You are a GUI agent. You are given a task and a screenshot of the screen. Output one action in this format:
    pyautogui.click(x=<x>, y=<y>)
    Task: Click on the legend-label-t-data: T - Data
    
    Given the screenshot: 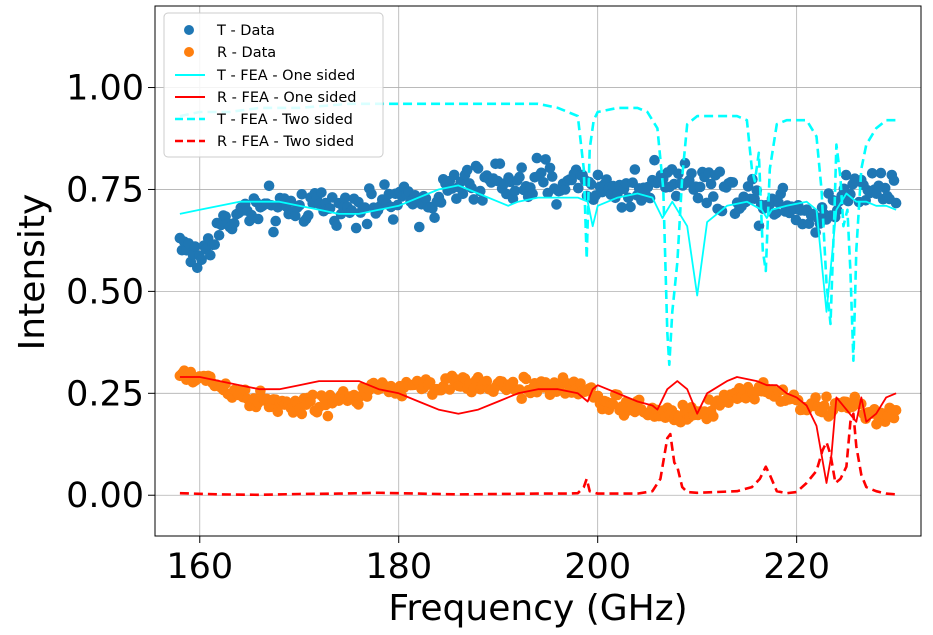 What is the action you would take?
    pyautogui.click(x=245, y=31)
    